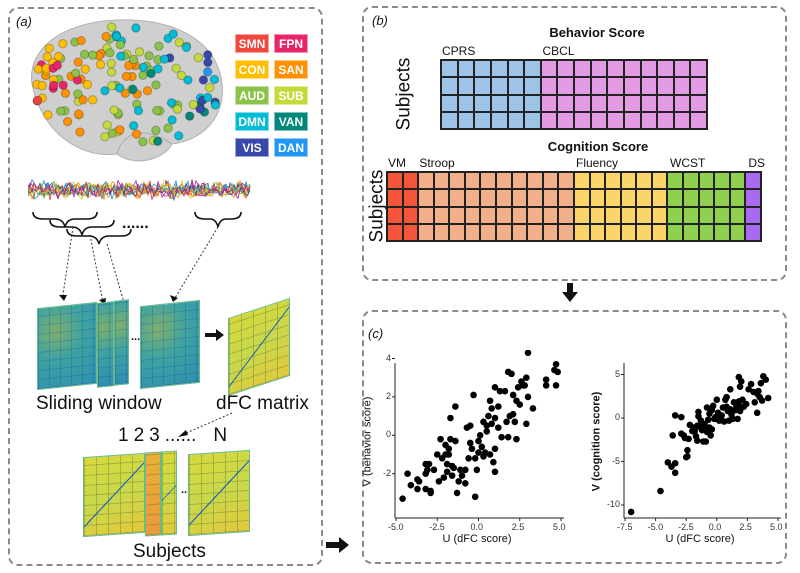 The image size is (800, 573). What do you see at coordinates (67, 346) in the screenshot?
I see `window-matrix` at bounding box center [67, 346].